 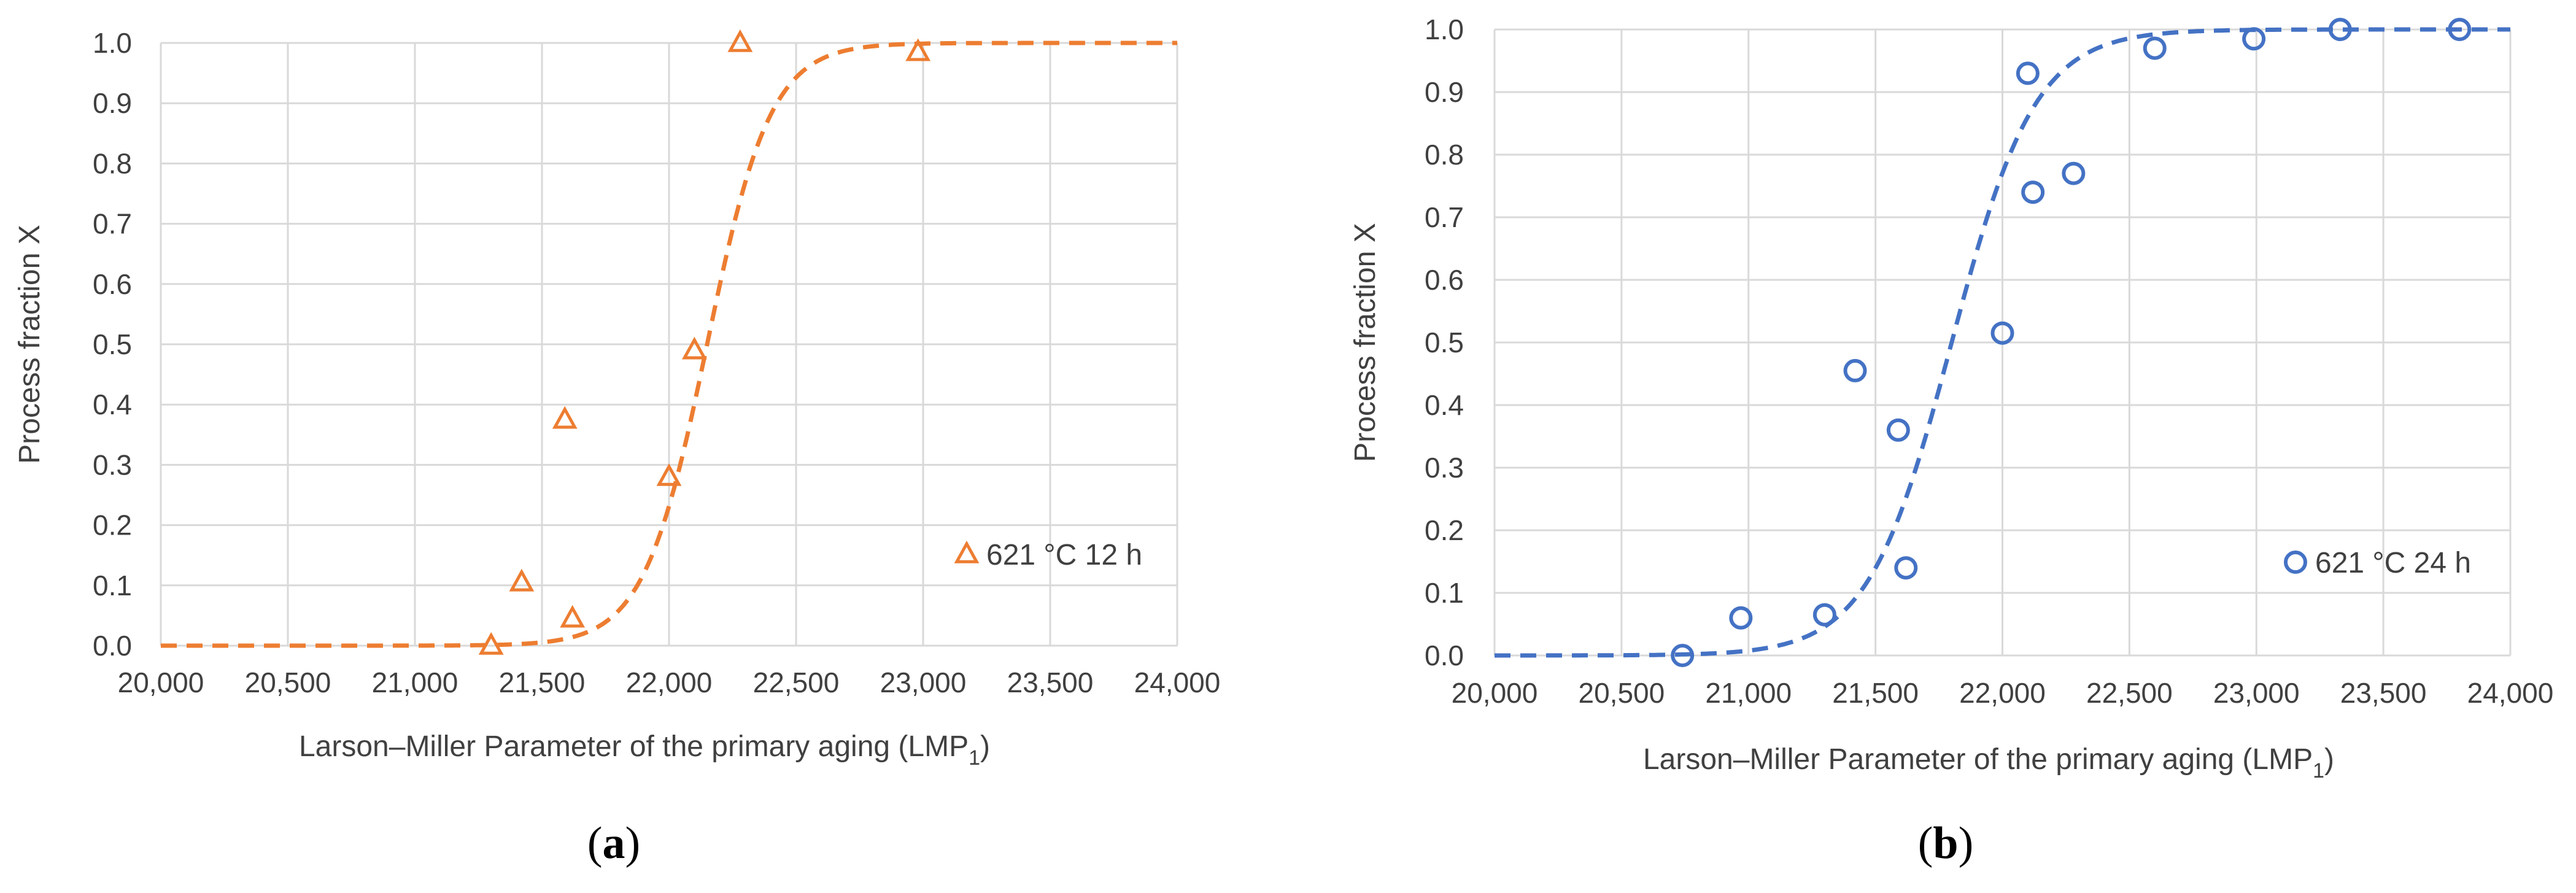 What do you see at coordinates (1064, 555) in the screenshot?
I see `legend-label: 621 °C 12 h` at bounding box center [1064, 555].